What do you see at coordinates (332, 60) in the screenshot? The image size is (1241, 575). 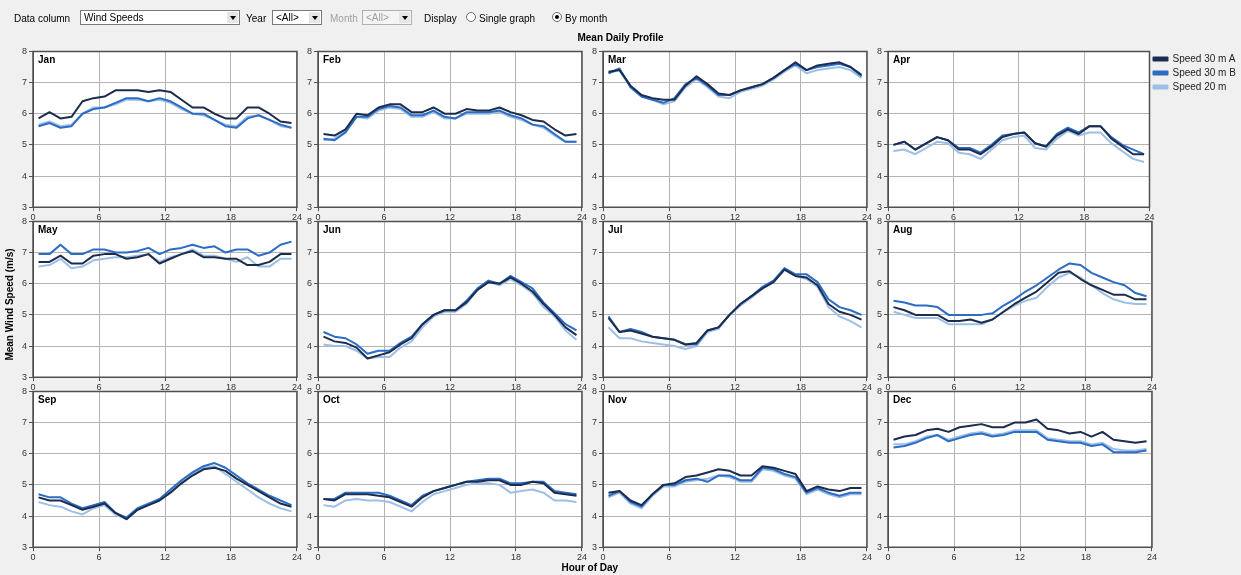 I see `chart-title: Feb` at bounding box center [332, 60].